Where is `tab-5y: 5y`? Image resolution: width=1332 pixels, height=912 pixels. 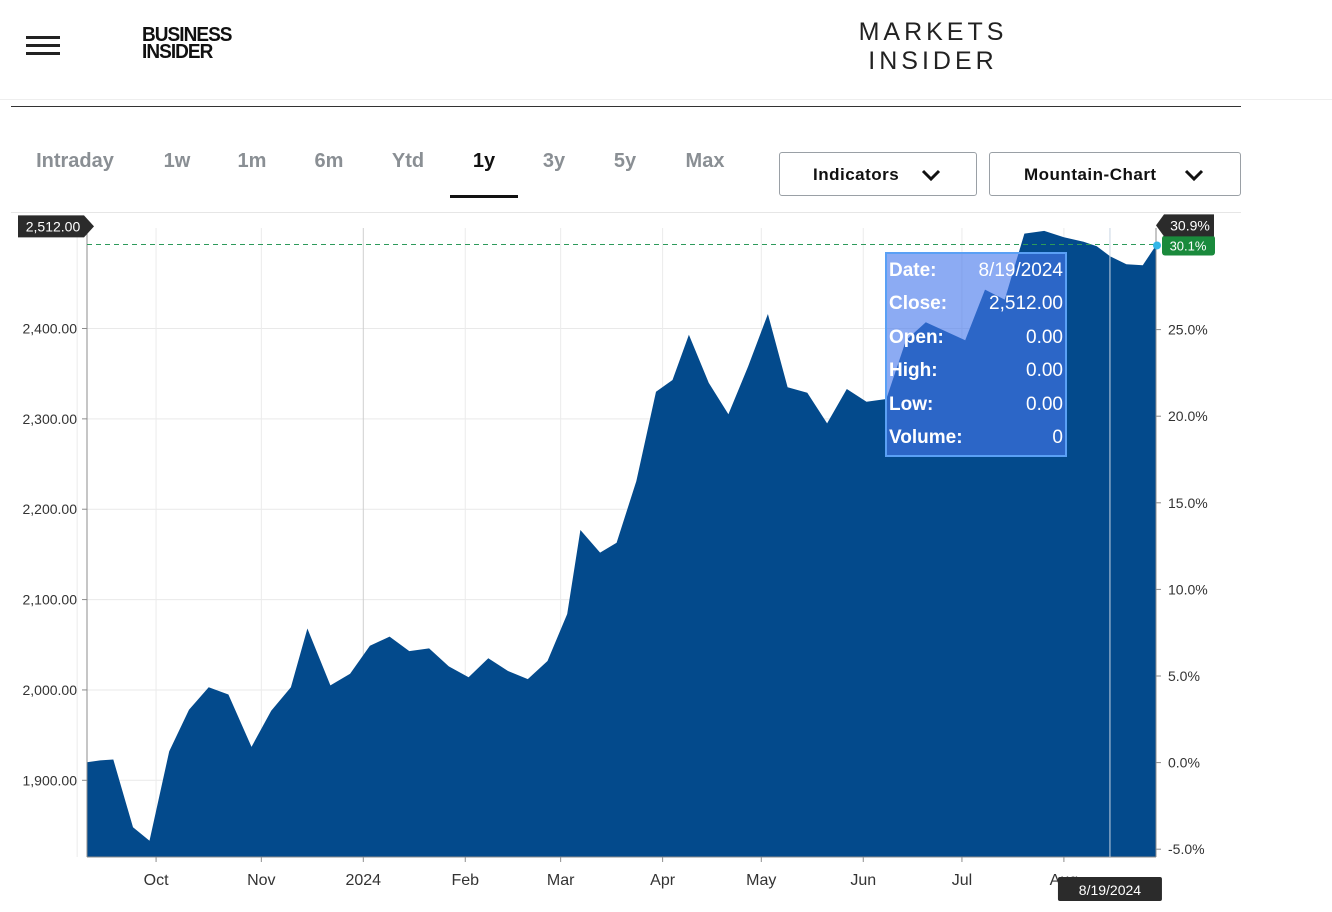 tab-5y: 5y is located at coordinates (625, 161).